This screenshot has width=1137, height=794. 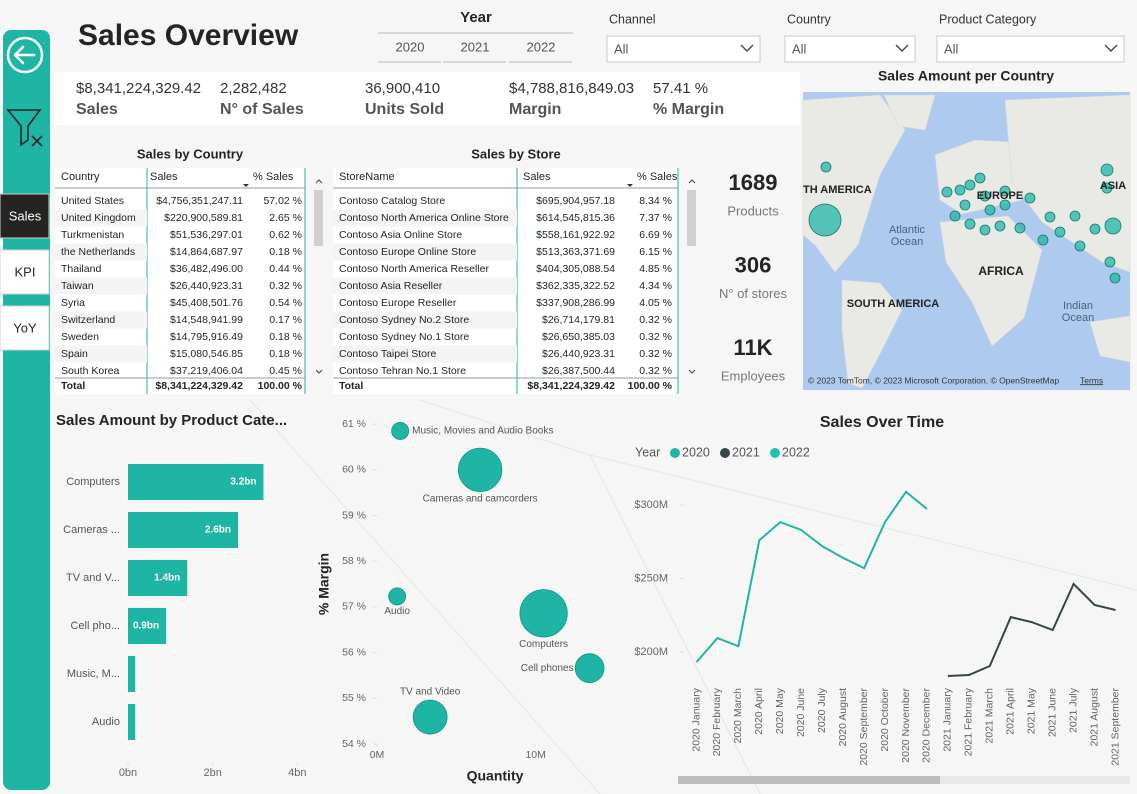 What do you see at coordinates (651, 578) in the screenshot?
I see `y-tick-label: $250M` at bounding box center [651, 578].